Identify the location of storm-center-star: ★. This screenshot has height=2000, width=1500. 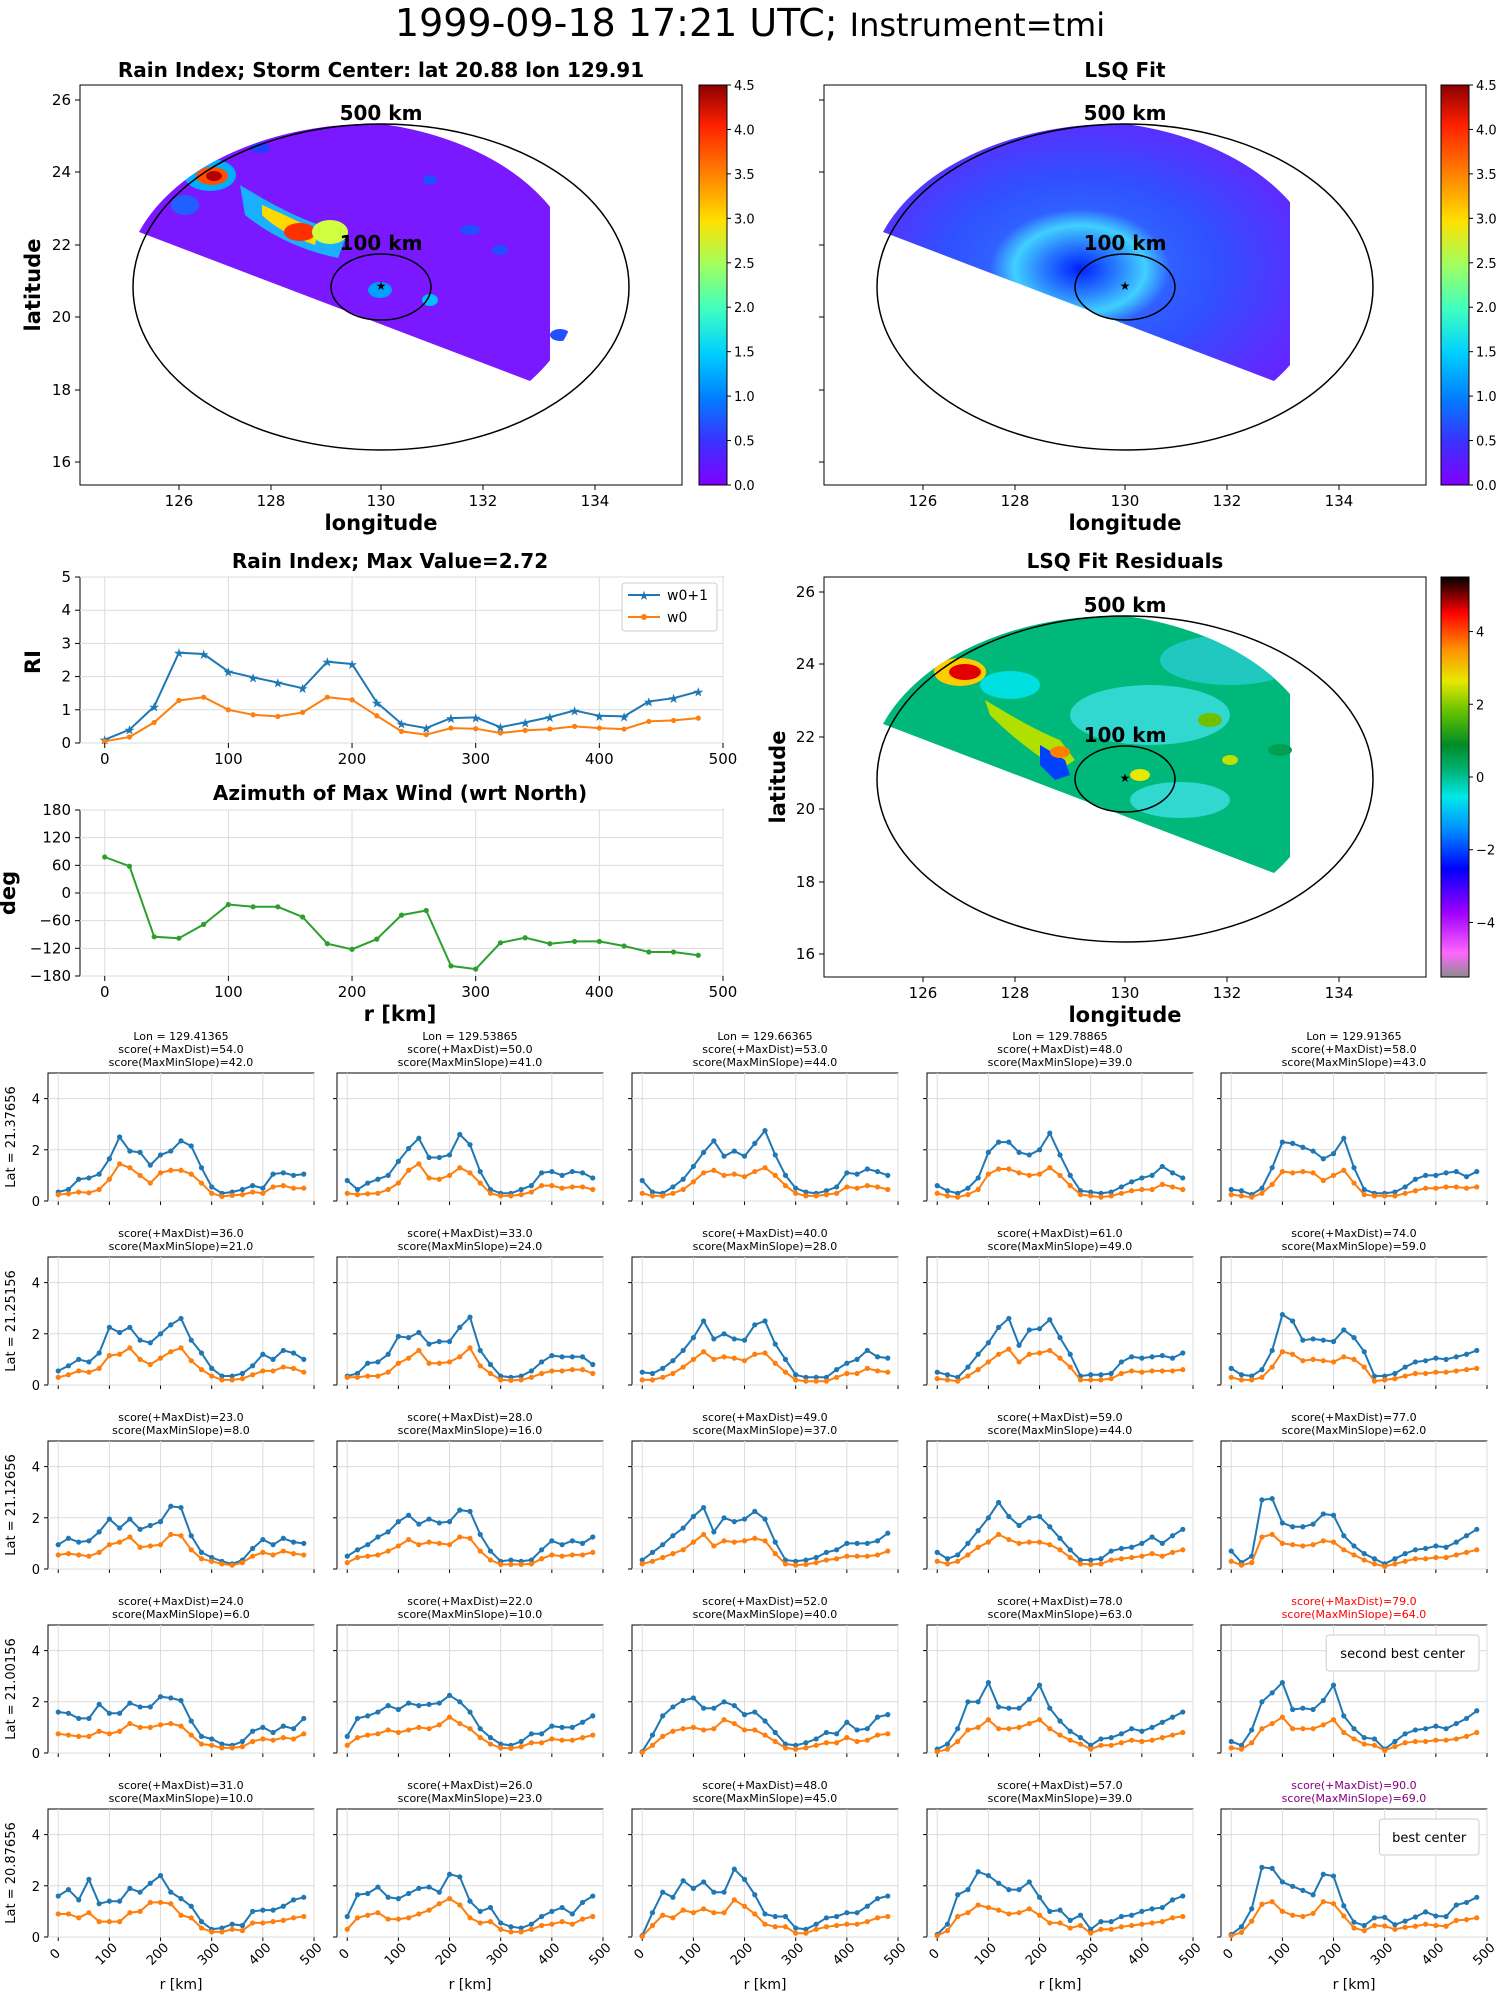
(381, 286).